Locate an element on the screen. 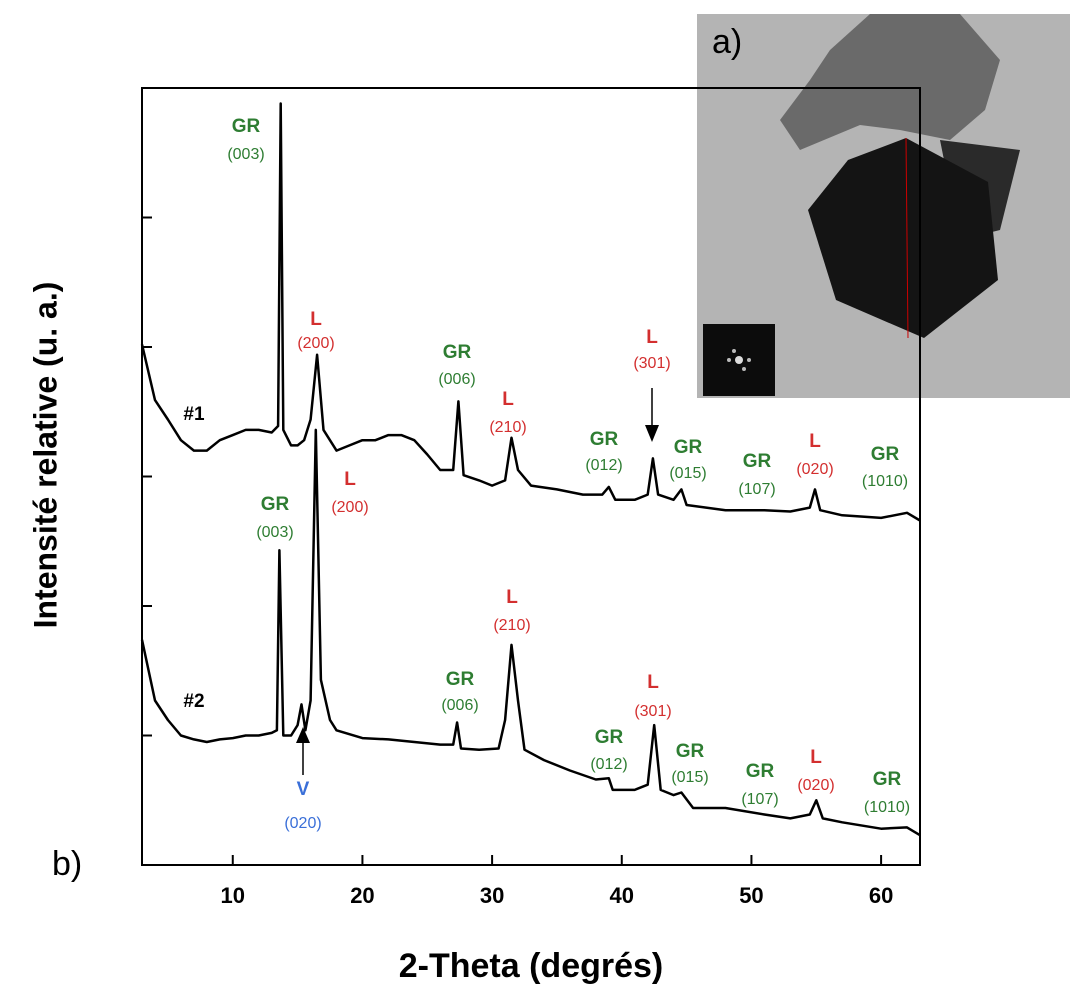  x-tick-label: 30 is located at coordinates (492, 895).